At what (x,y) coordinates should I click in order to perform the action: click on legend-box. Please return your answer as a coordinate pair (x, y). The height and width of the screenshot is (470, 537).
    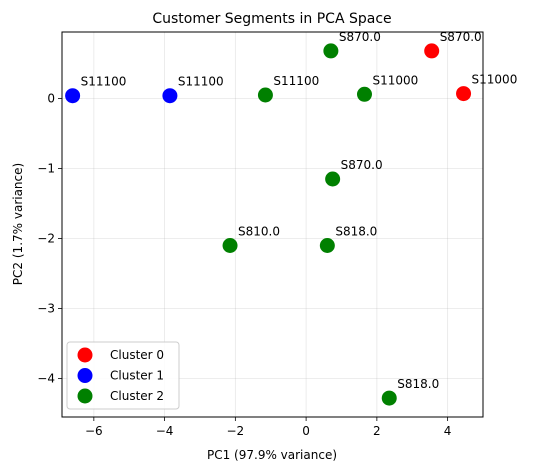
    Looking at the image, I should click on (123, 375).